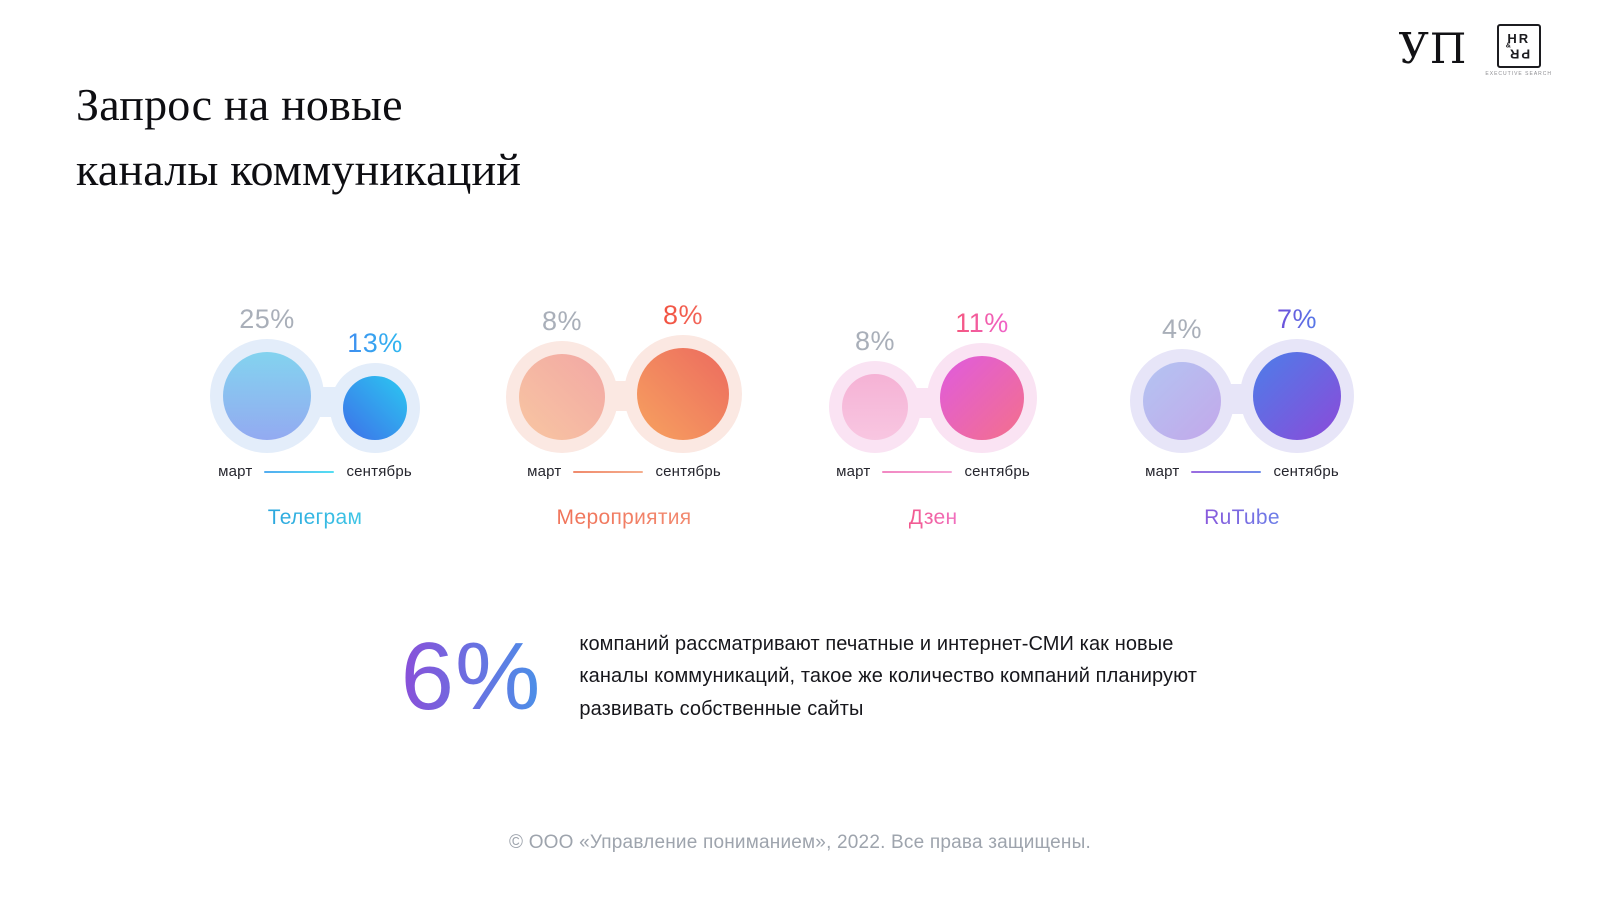 The image size is (1600, 900). I want to click on september-bubble: 8%, so click(683, 376).